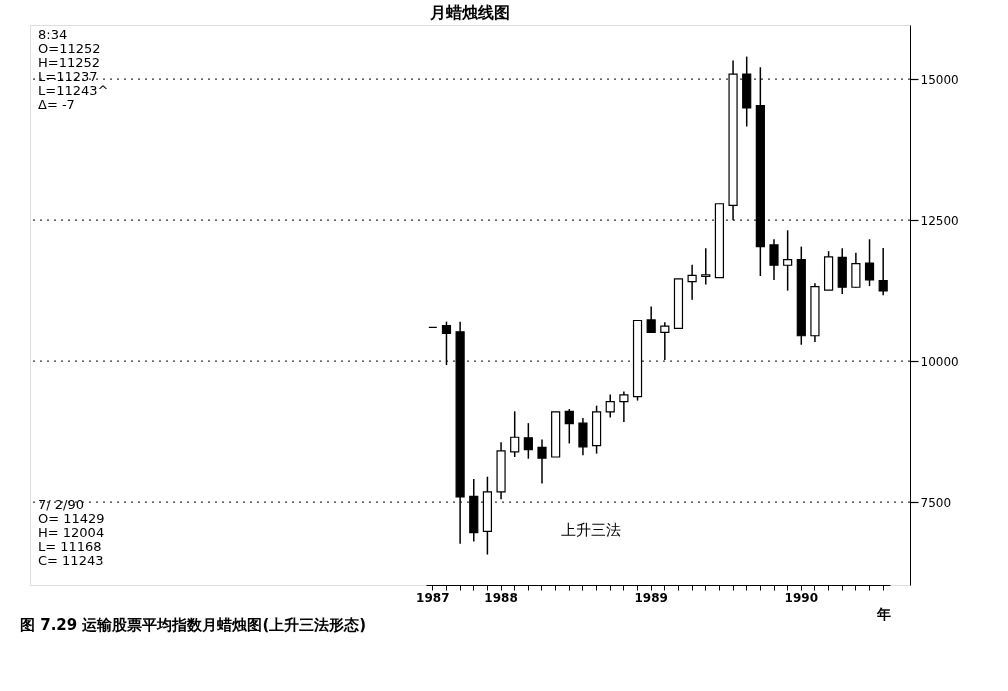 The width and height of the screenshot is (1008, 691). I want to click on y-tick-label: 10000, so click(939, 361).